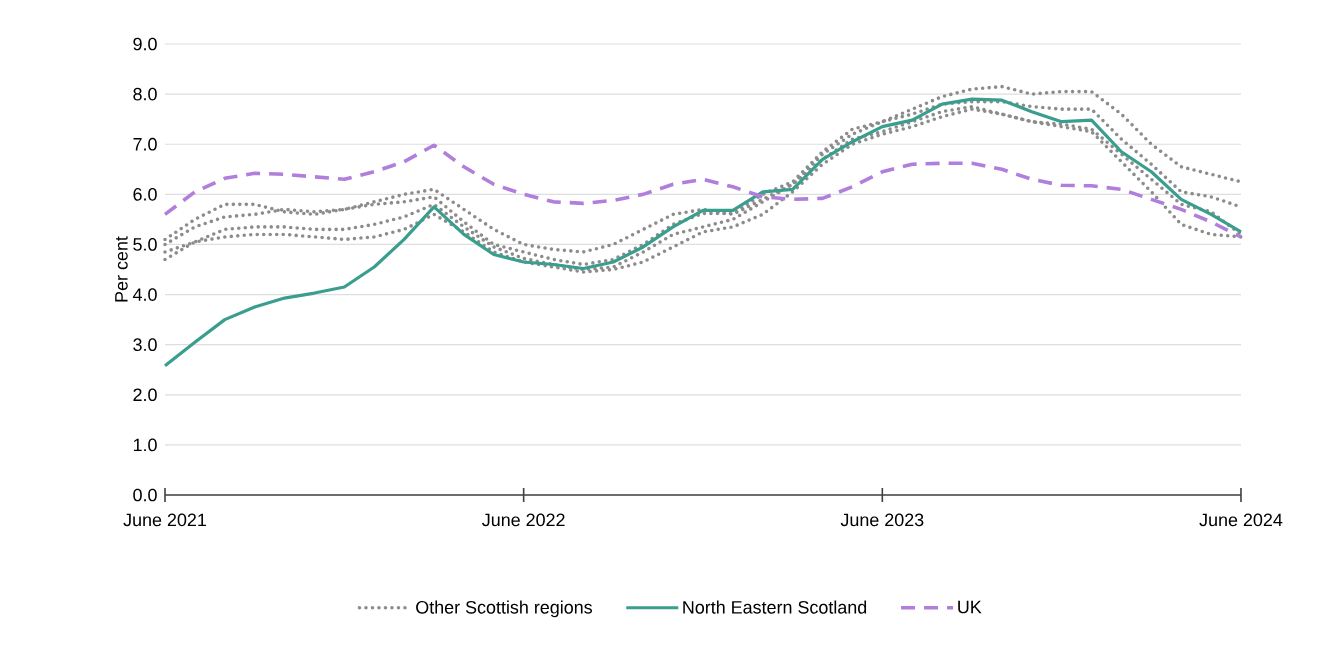 Image resolution: width=1331 pixels, height=648 pixels. I want to click on y-tick-label: 9.0, so click(145, 44).